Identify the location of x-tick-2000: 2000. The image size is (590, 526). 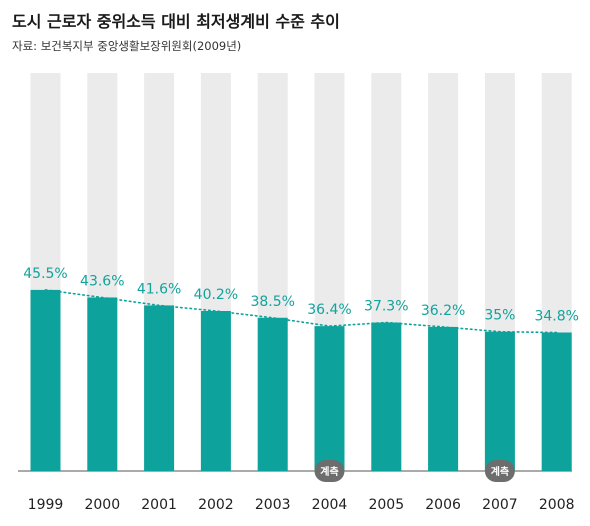
(102, 505).